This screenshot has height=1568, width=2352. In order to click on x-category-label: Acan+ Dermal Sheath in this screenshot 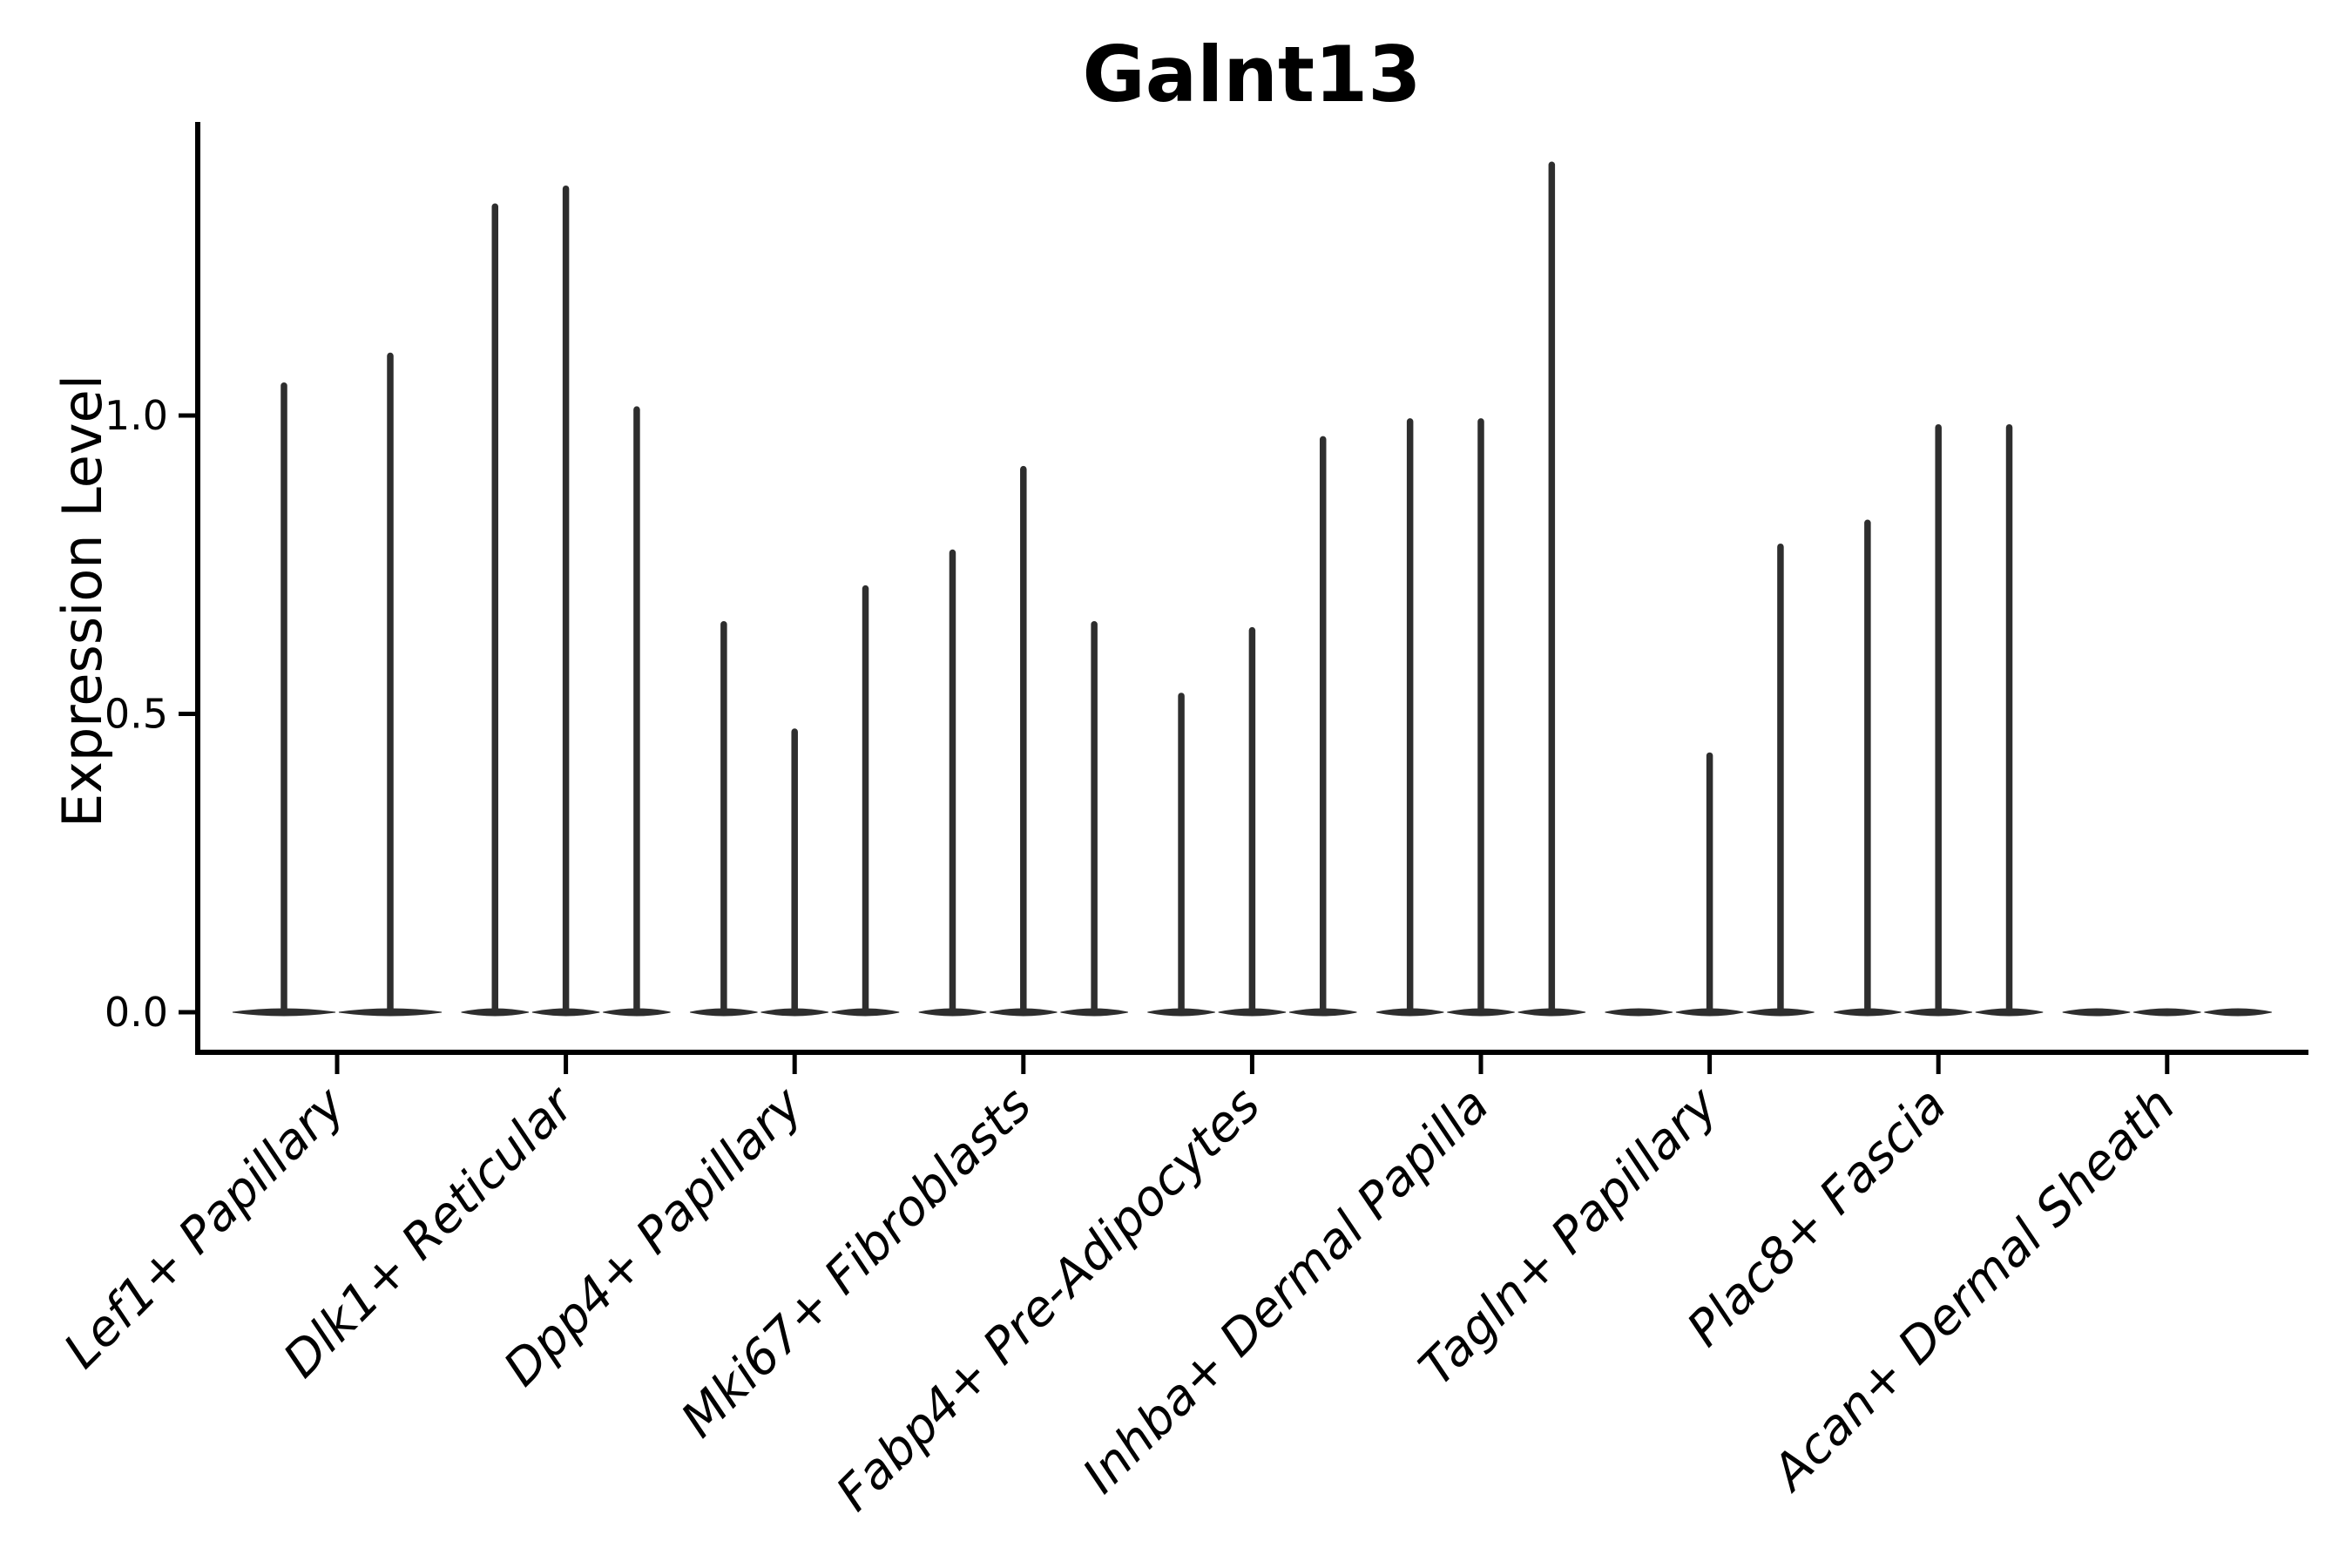, I will do `click(1974, 1290)`.